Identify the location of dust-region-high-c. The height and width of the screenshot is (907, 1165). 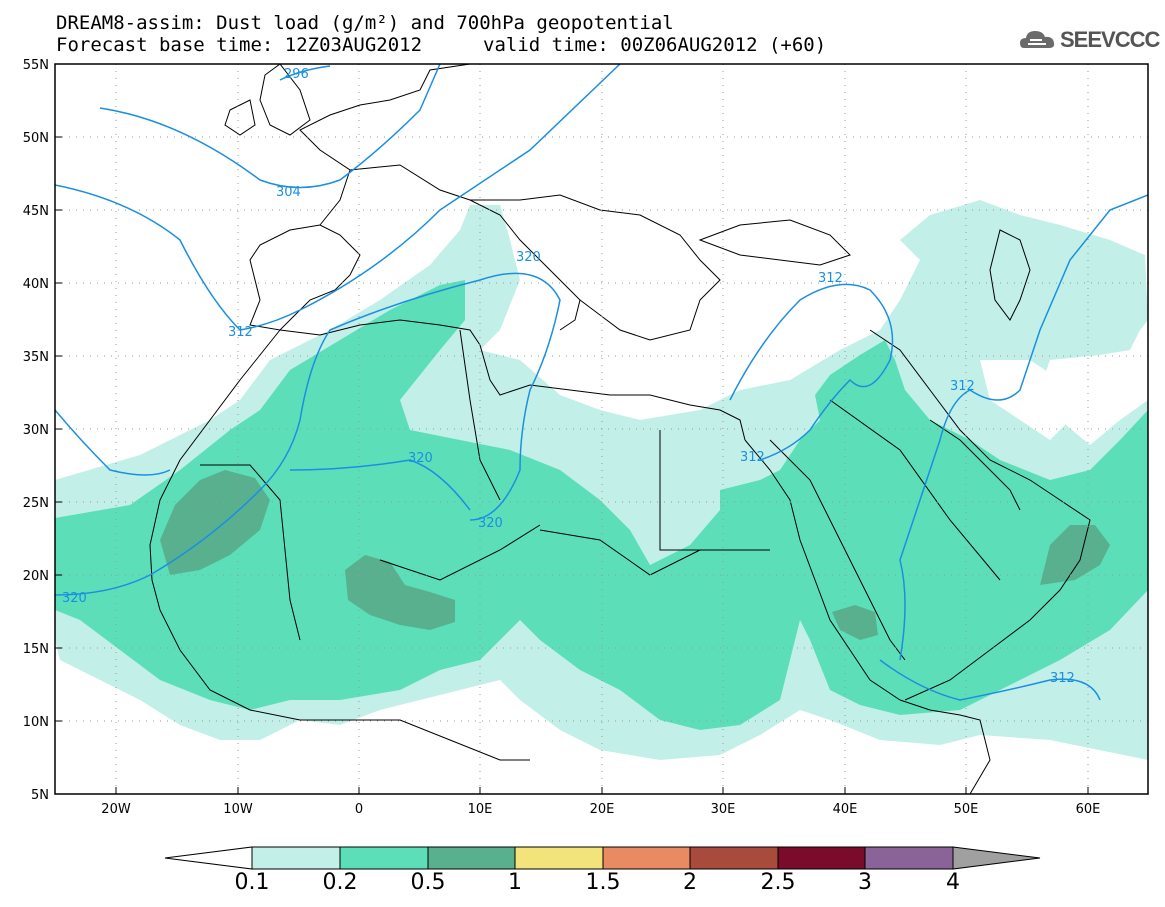
(400, 592).